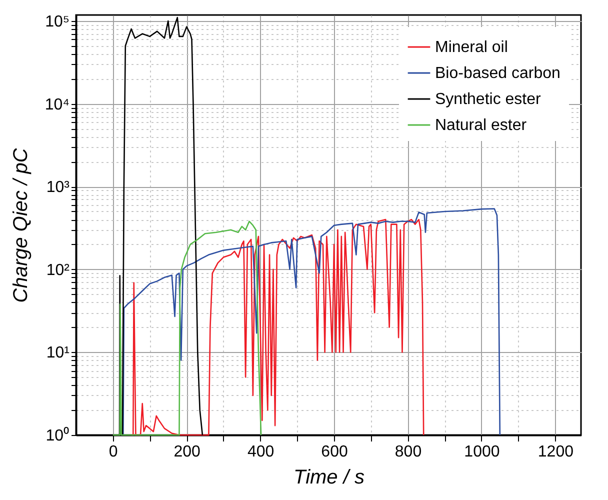  Describe the element at coordinates (329, 477) in the screenshot. I see `x-axis-title: Time / s` at that location.